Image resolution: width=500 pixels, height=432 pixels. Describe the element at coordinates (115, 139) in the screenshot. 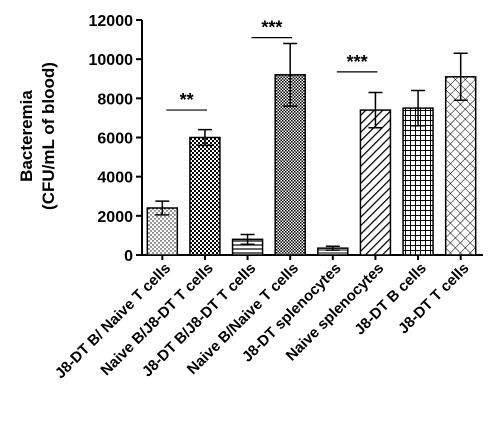

I see `y-tick-label: 6000` at that location.